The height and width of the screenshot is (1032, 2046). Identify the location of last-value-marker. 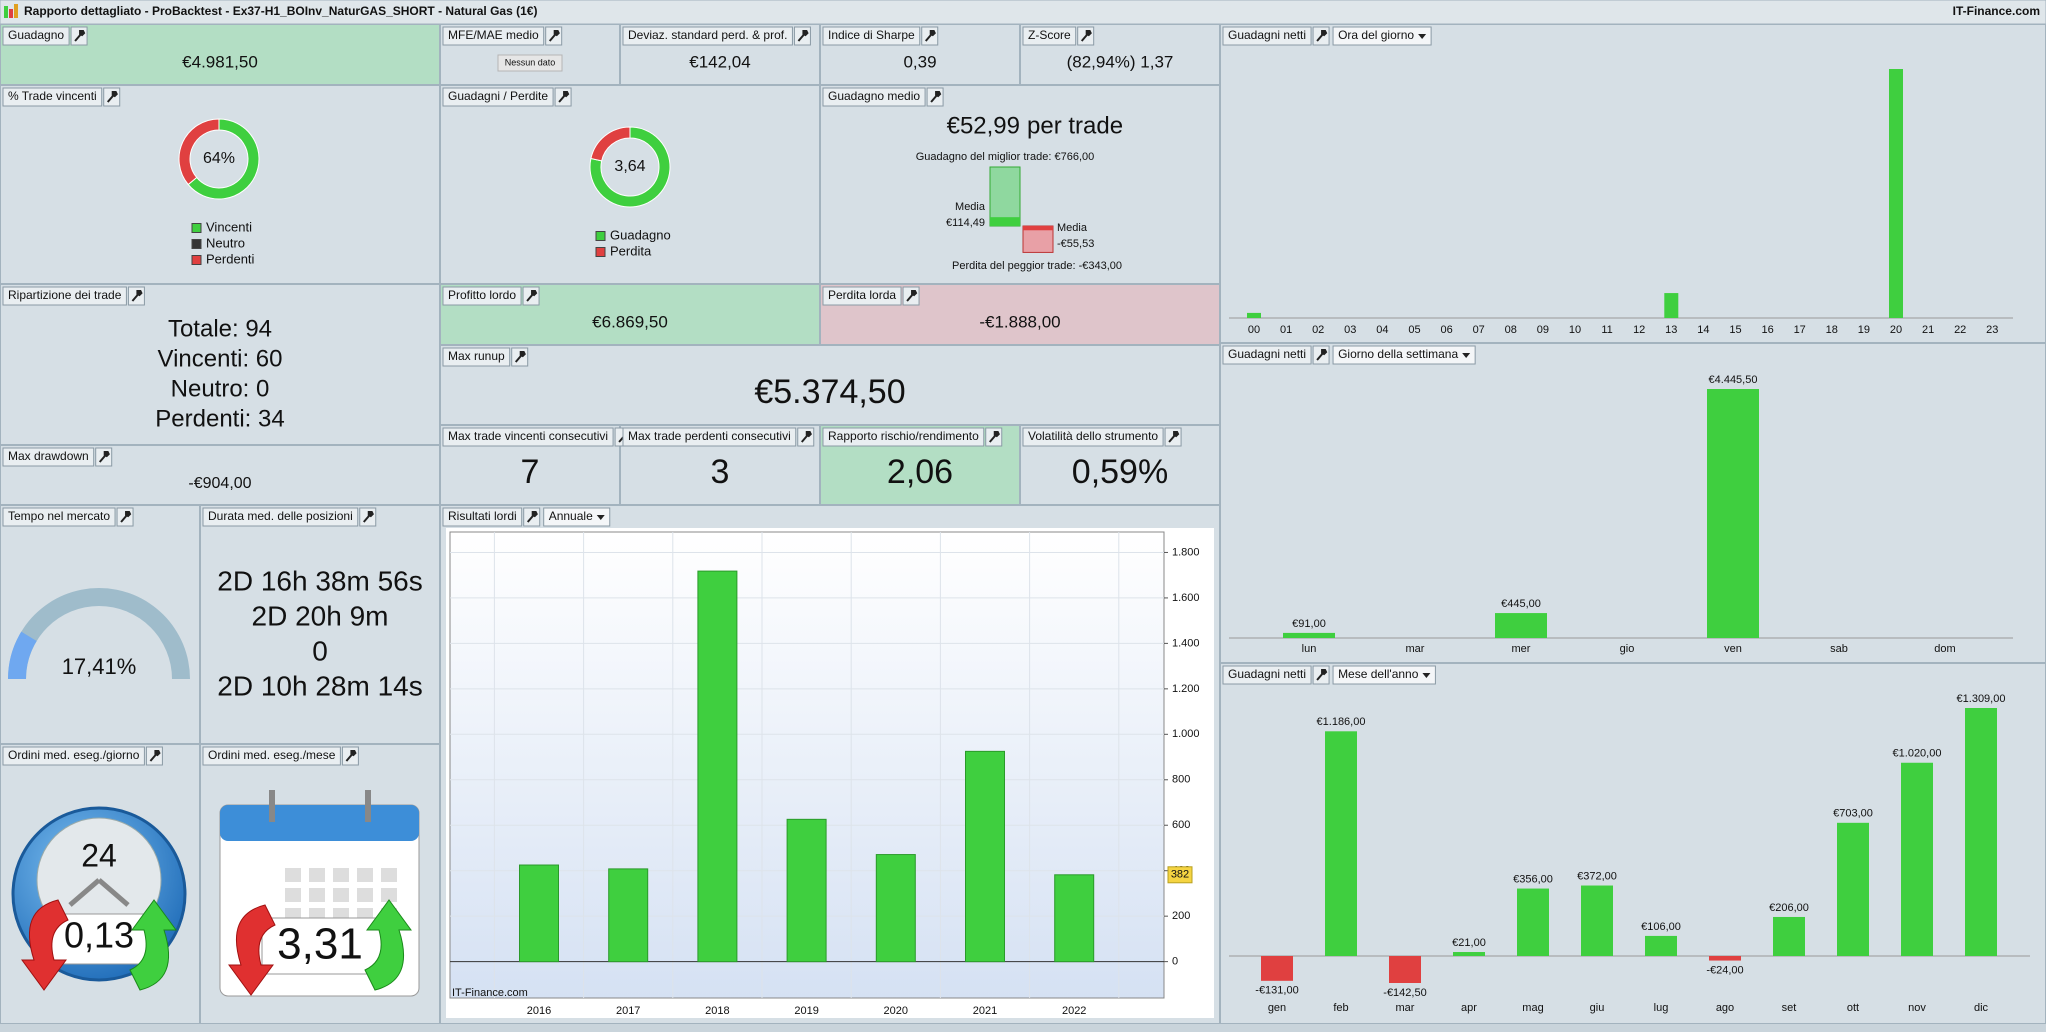
(1180, 875).